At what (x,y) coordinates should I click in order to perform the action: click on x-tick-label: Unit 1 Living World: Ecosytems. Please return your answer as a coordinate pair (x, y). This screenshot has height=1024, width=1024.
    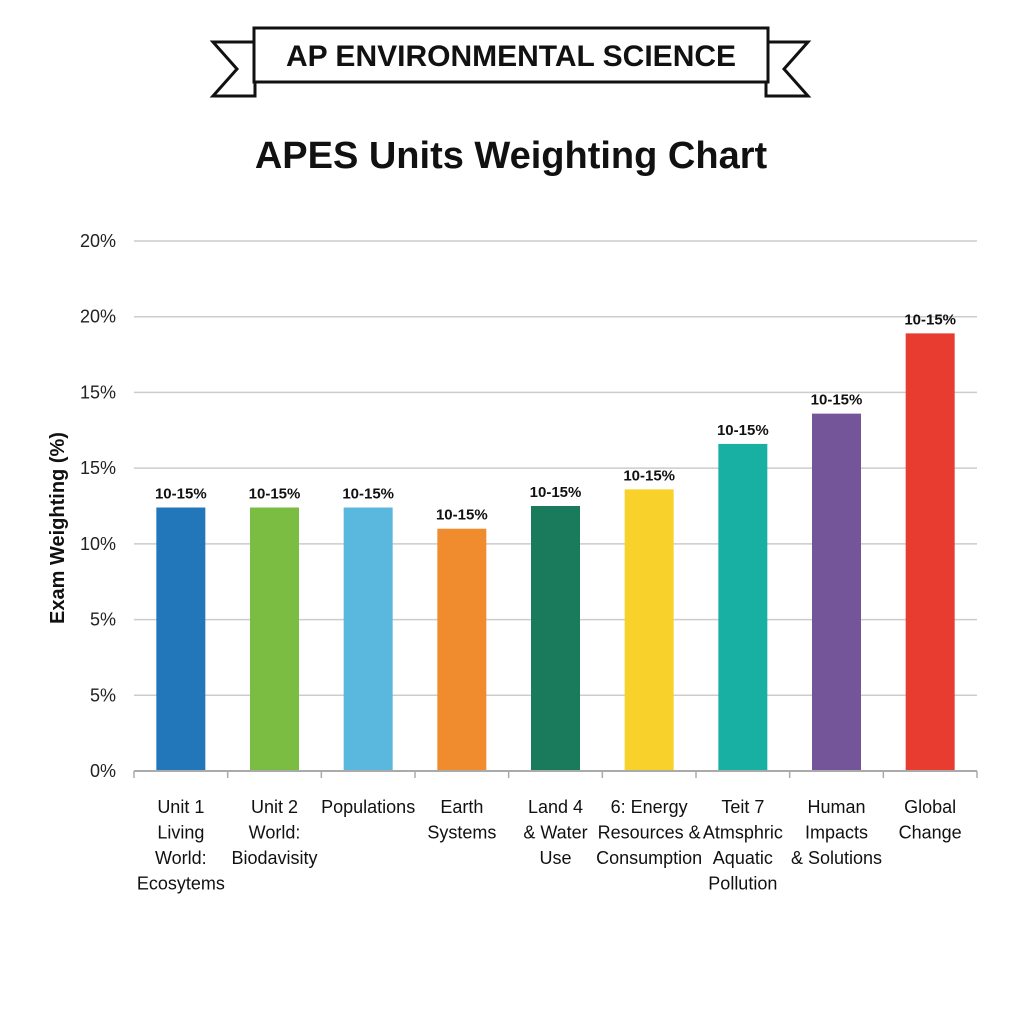
    Looking at the image, I should click on (181, 845).